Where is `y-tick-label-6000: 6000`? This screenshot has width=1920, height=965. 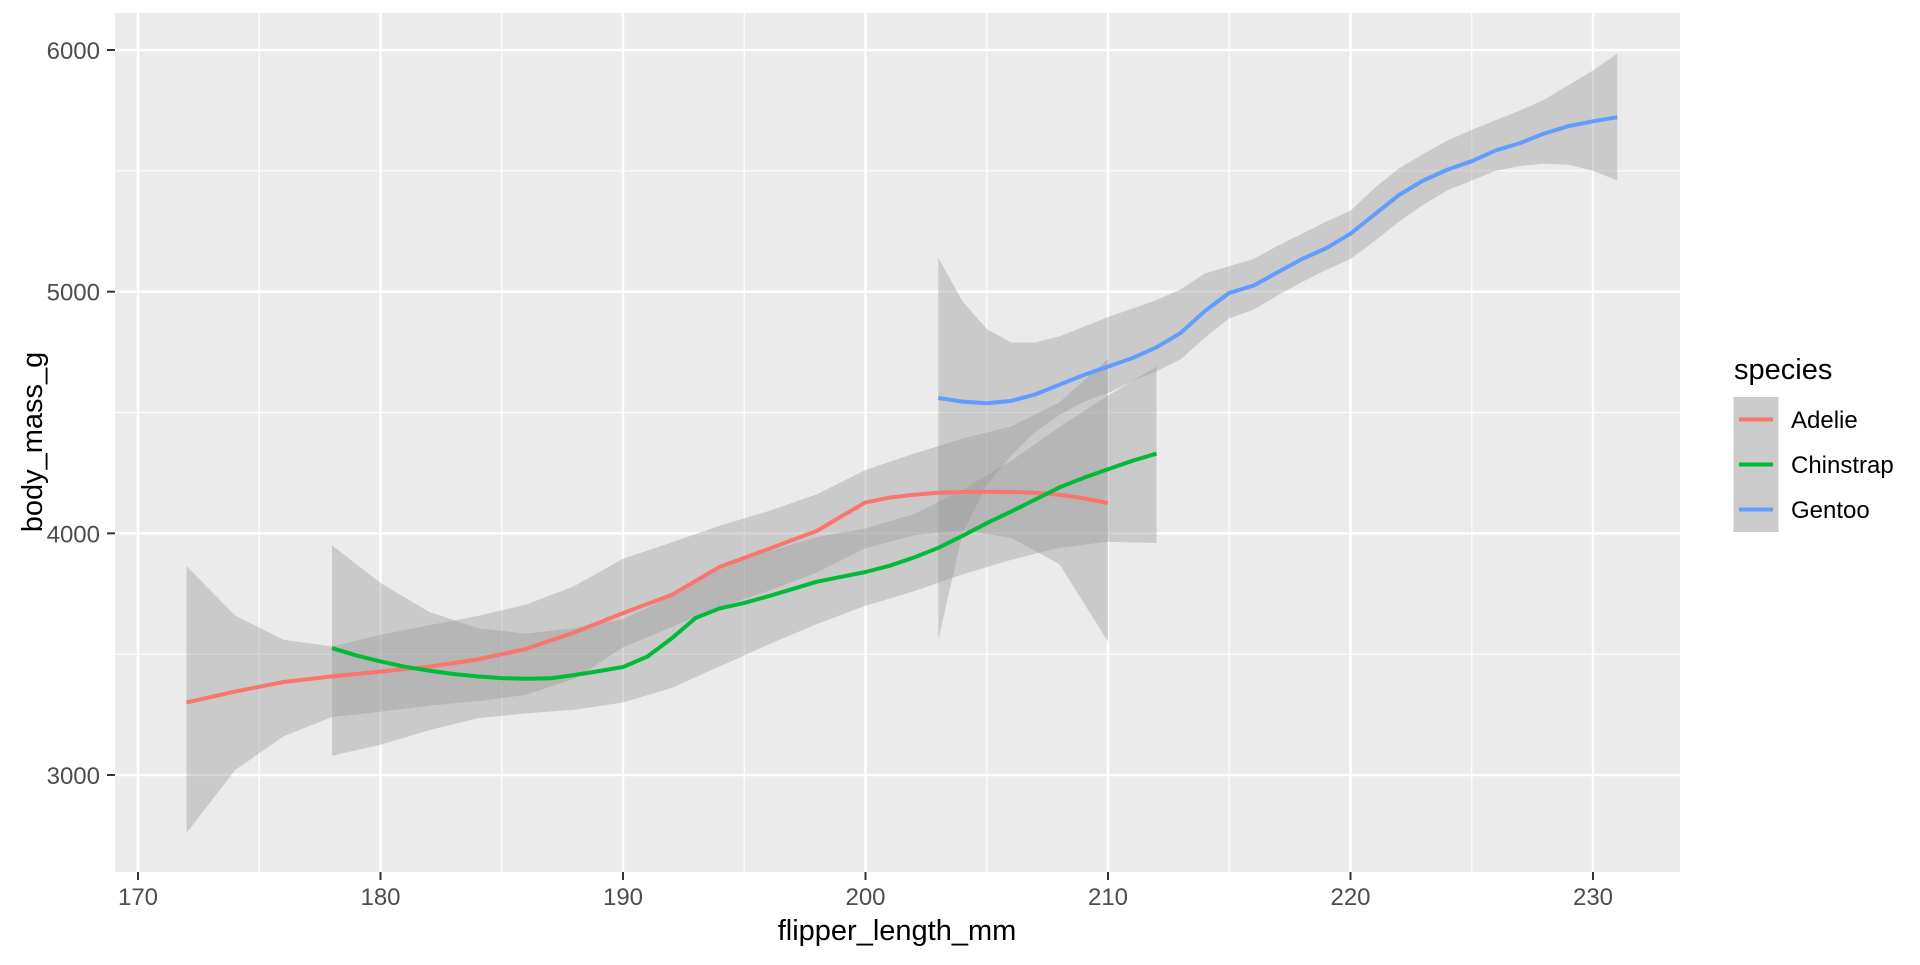 y-tick-label-6000: 6000 is located at coordinates (73, 51).